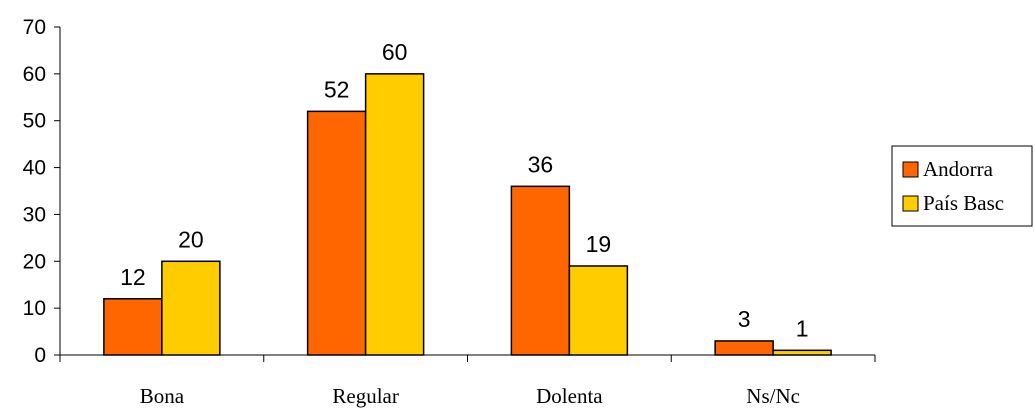  I want to click on legend: Andorra País Basc, so click(962, 186).